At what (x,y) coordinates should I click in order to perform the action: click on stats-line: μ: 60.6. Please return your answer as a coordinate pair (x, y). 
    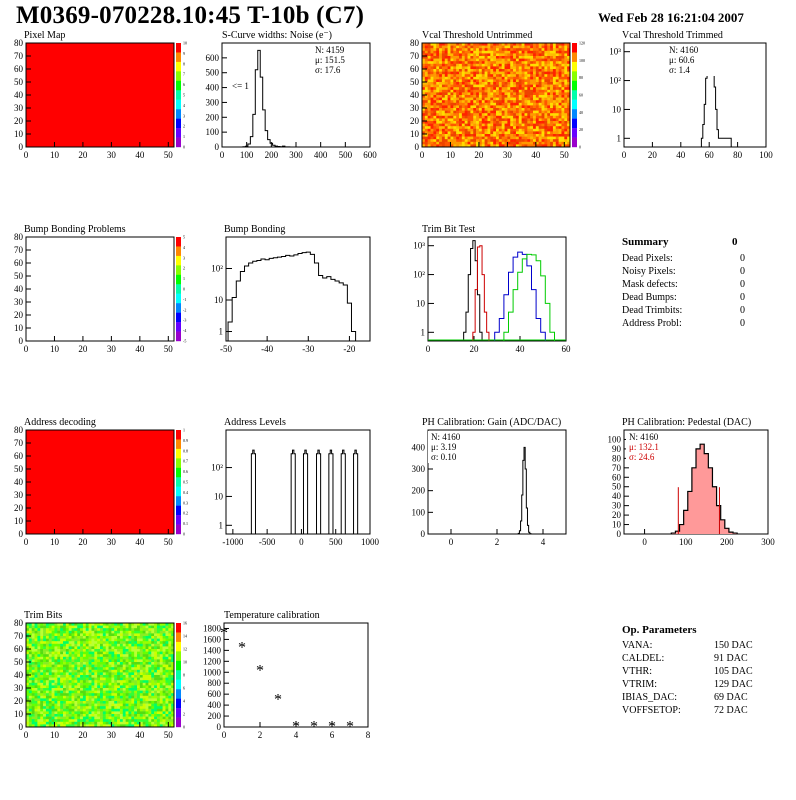
    Looking at the image, I should click on (682, 60).